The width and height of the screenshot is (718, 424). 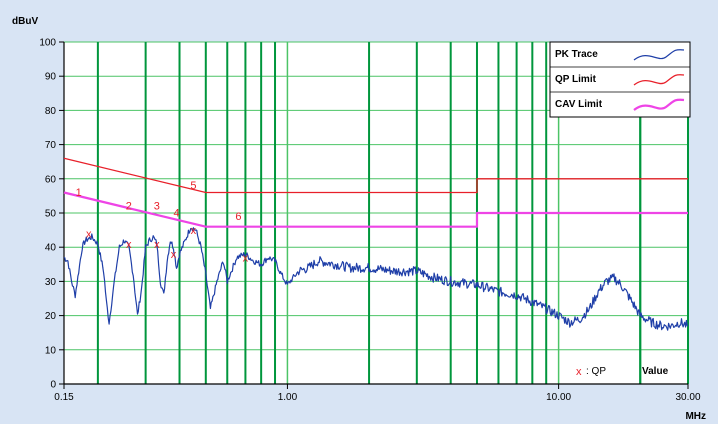 What do you see at coordinates (51, 350) in the screenshot?
I see `y-tick-label: 10` at bounding box center [51, 350].